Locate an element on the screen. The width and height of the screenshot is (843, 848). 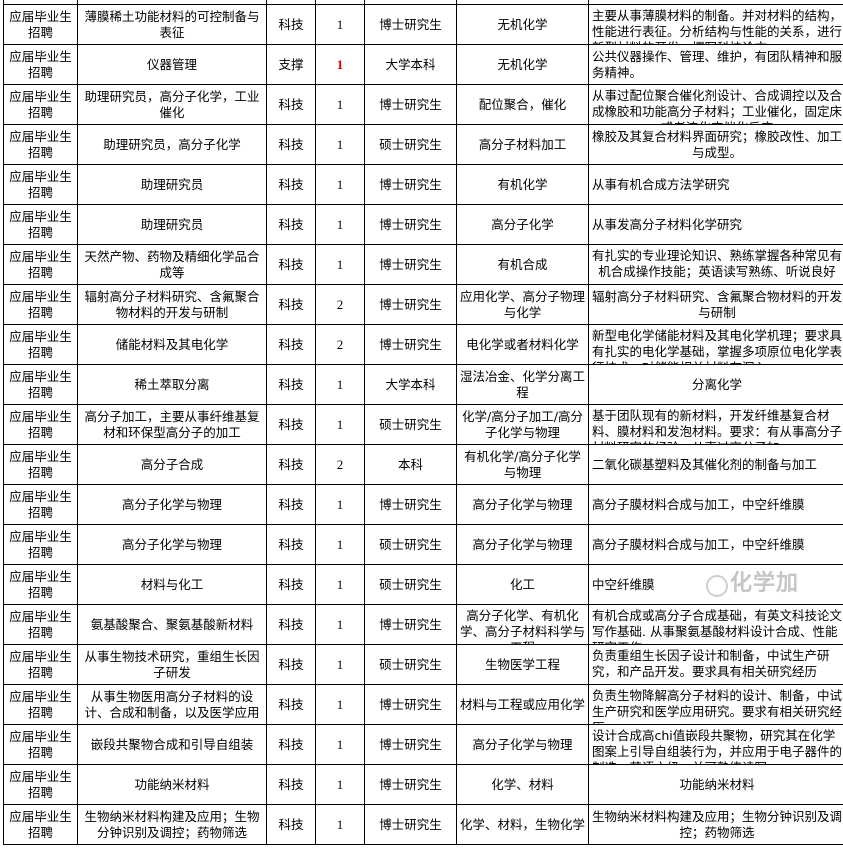
position-text: 从事生物医用高分子材料的设计、合成和制备，以及医学应用 is located at coordinates (172, 704).